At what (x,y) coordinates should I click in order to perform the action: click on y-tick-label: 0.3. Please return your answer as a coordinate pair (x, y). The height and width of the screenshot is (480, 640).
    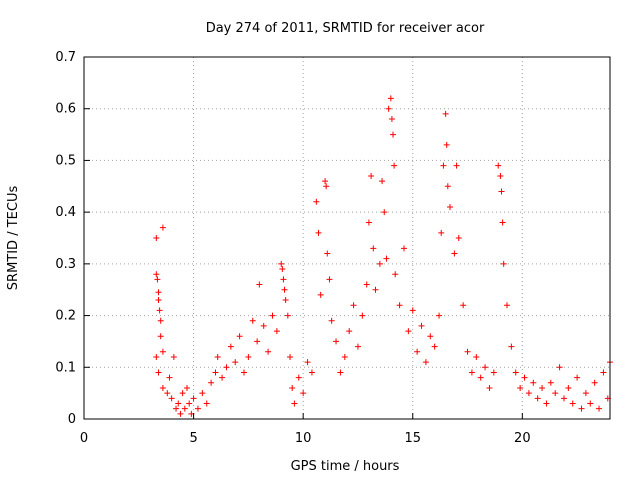
    Looking at the image, I should click on (65, 264).